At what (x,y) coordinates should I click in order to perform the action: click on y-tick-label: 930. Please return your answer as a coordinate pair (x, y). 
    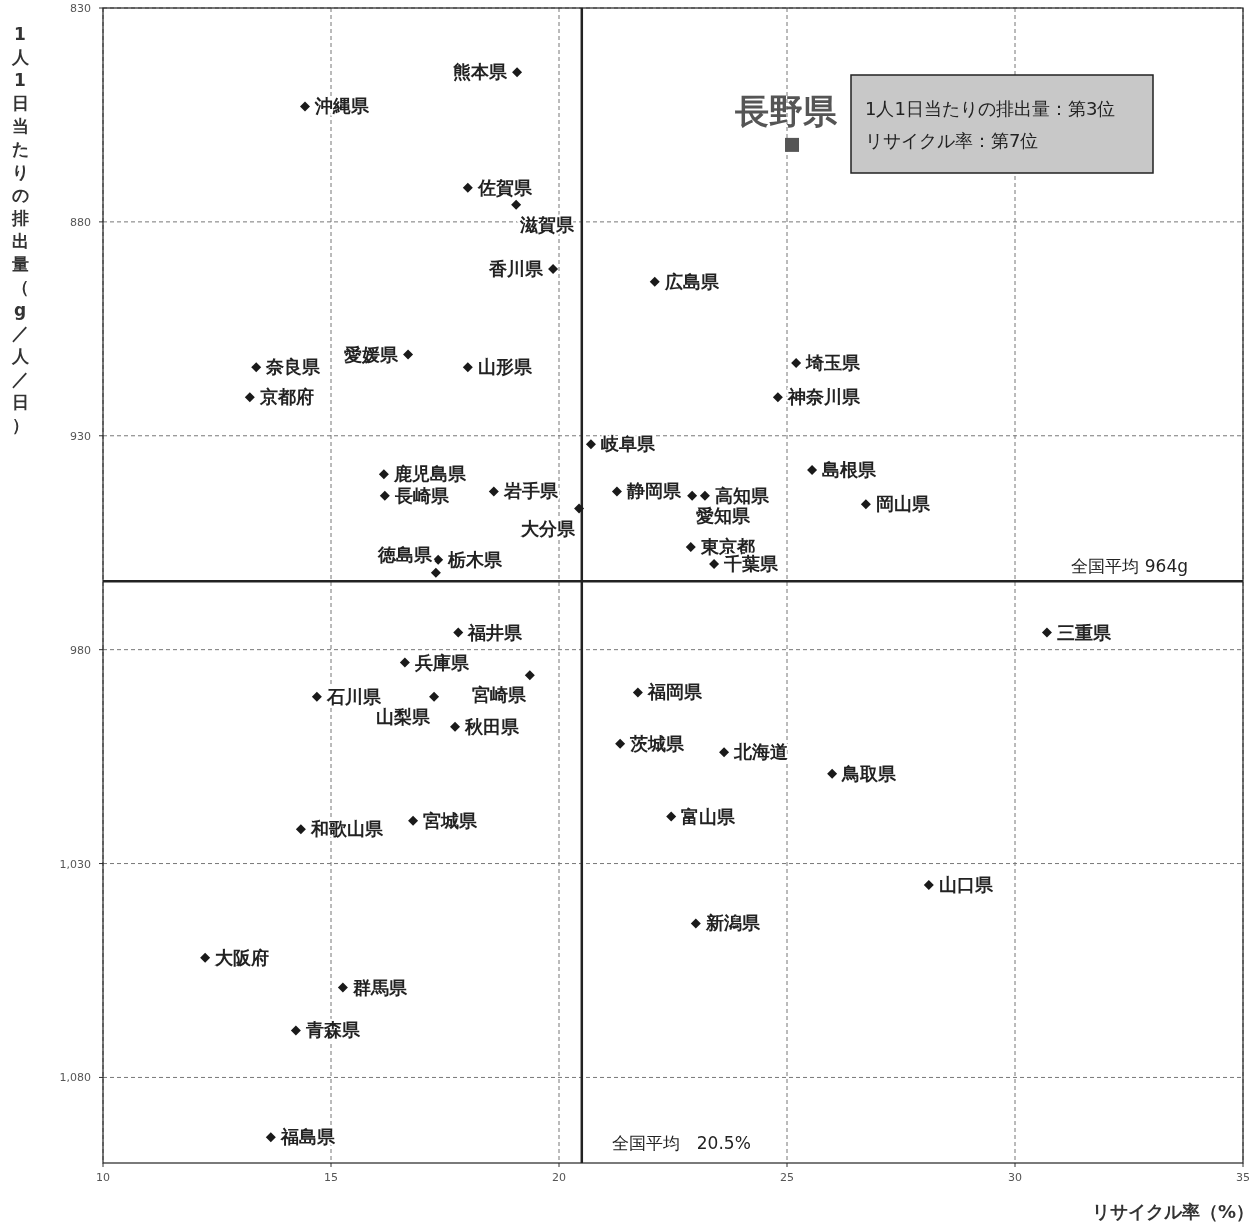
    Looking at the image, I should click on (80, 436).